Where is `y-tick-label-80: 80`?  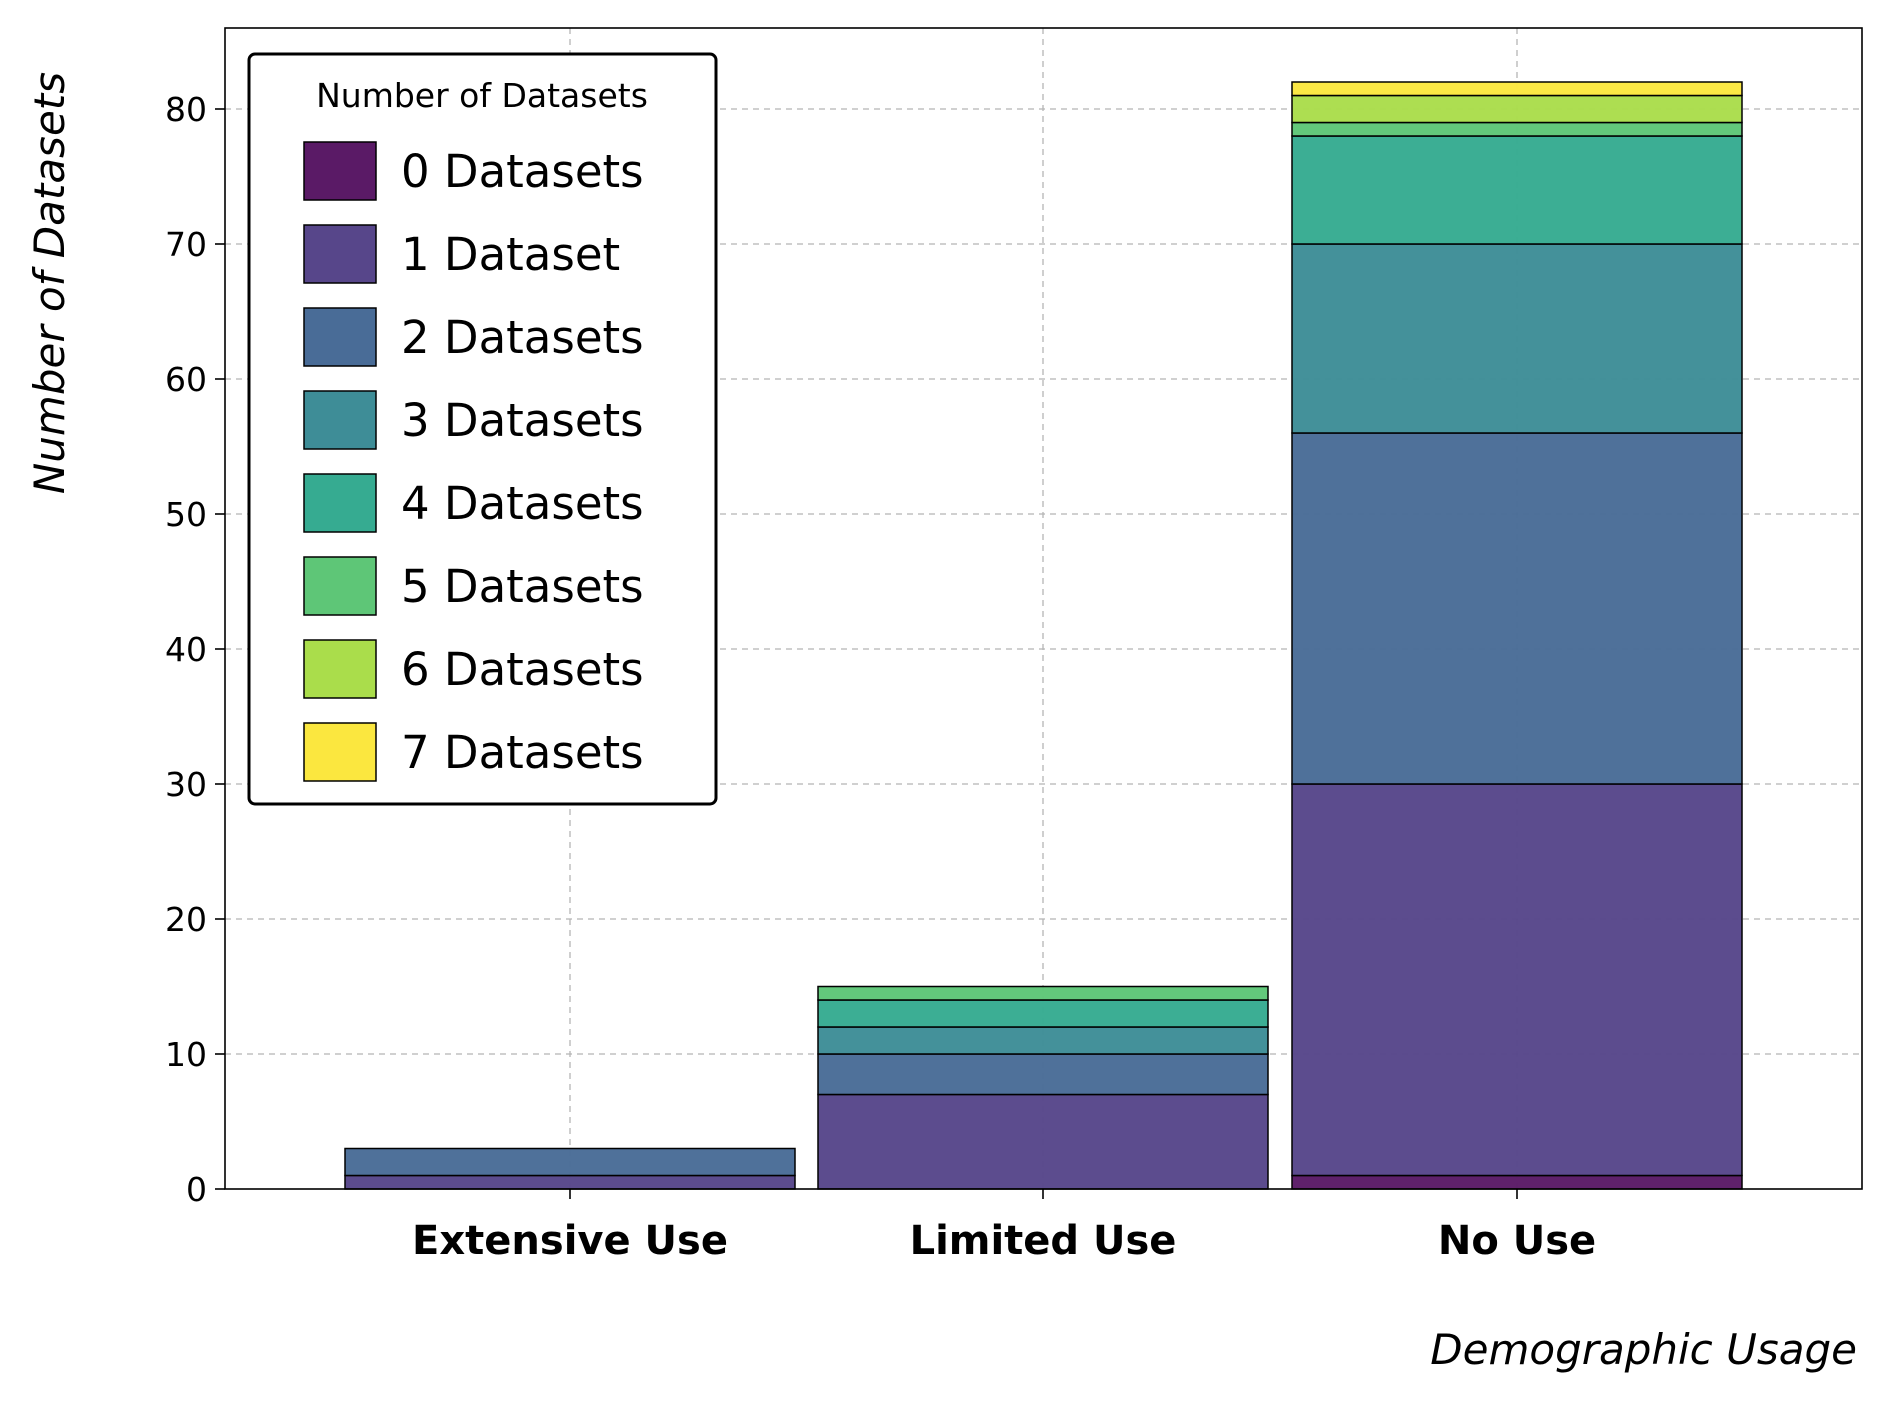 y-tick-label-80: 80 is located at coordinates (186, 109).